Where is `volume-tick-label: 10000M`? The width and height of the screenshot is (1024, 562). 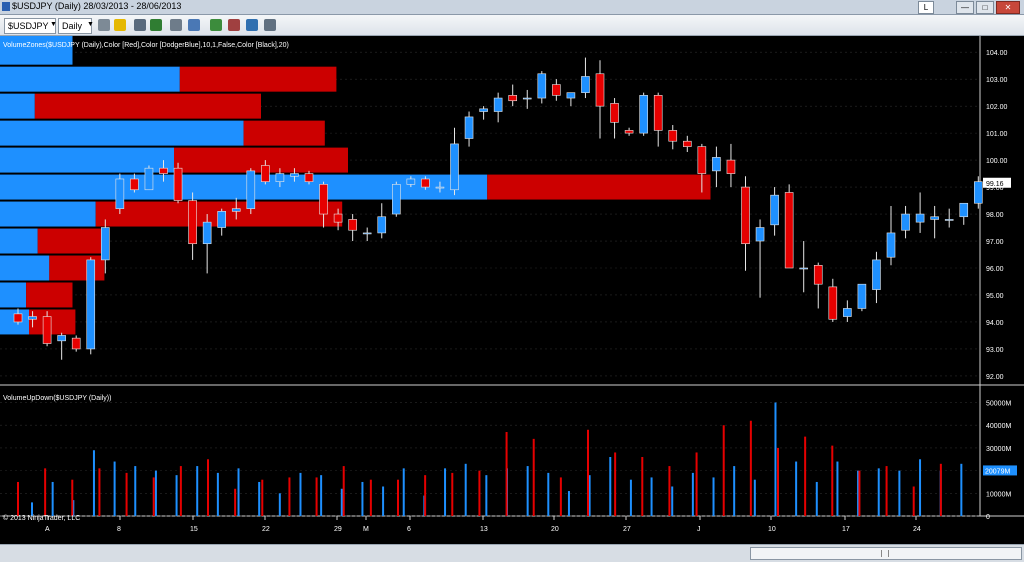
volume-tick-label: 10000M is located at coordinates (998, 494).